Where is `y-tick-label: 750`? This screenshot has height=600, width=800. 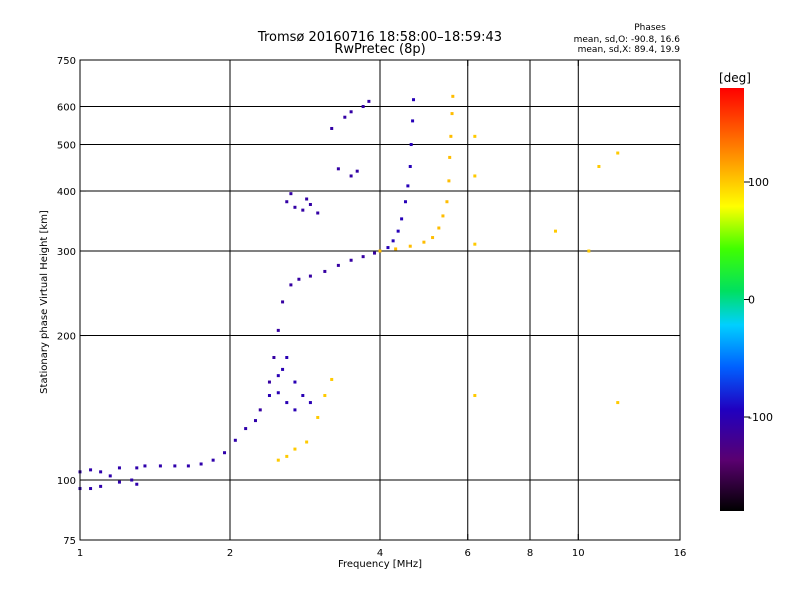
y-tick-label: 750 is located at coordinates (66, 61).